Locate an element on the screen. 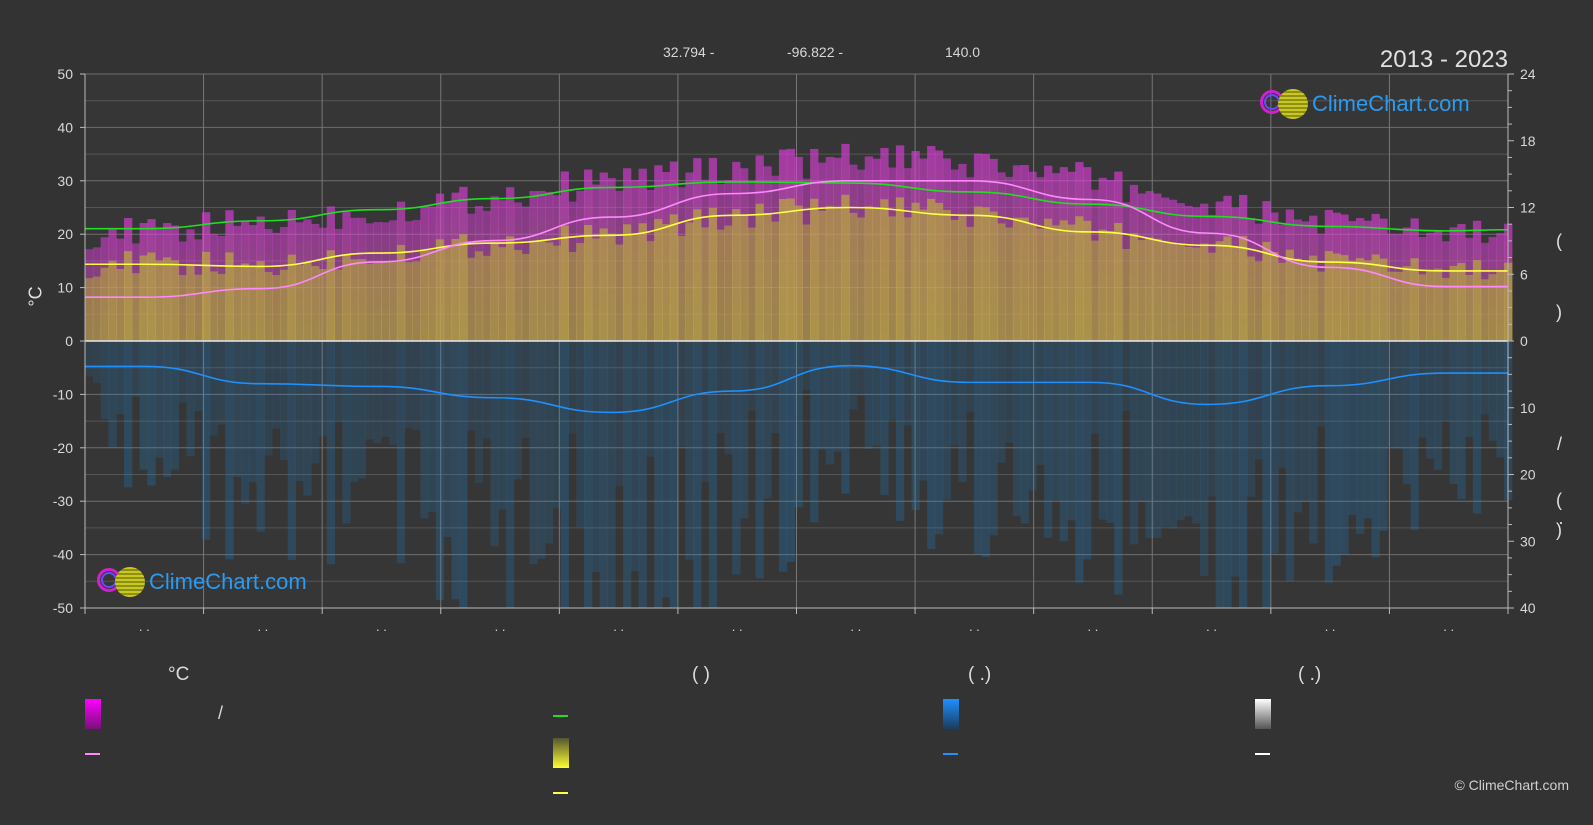  elevation-label: 140.0 is located at coordinates (963, 52).